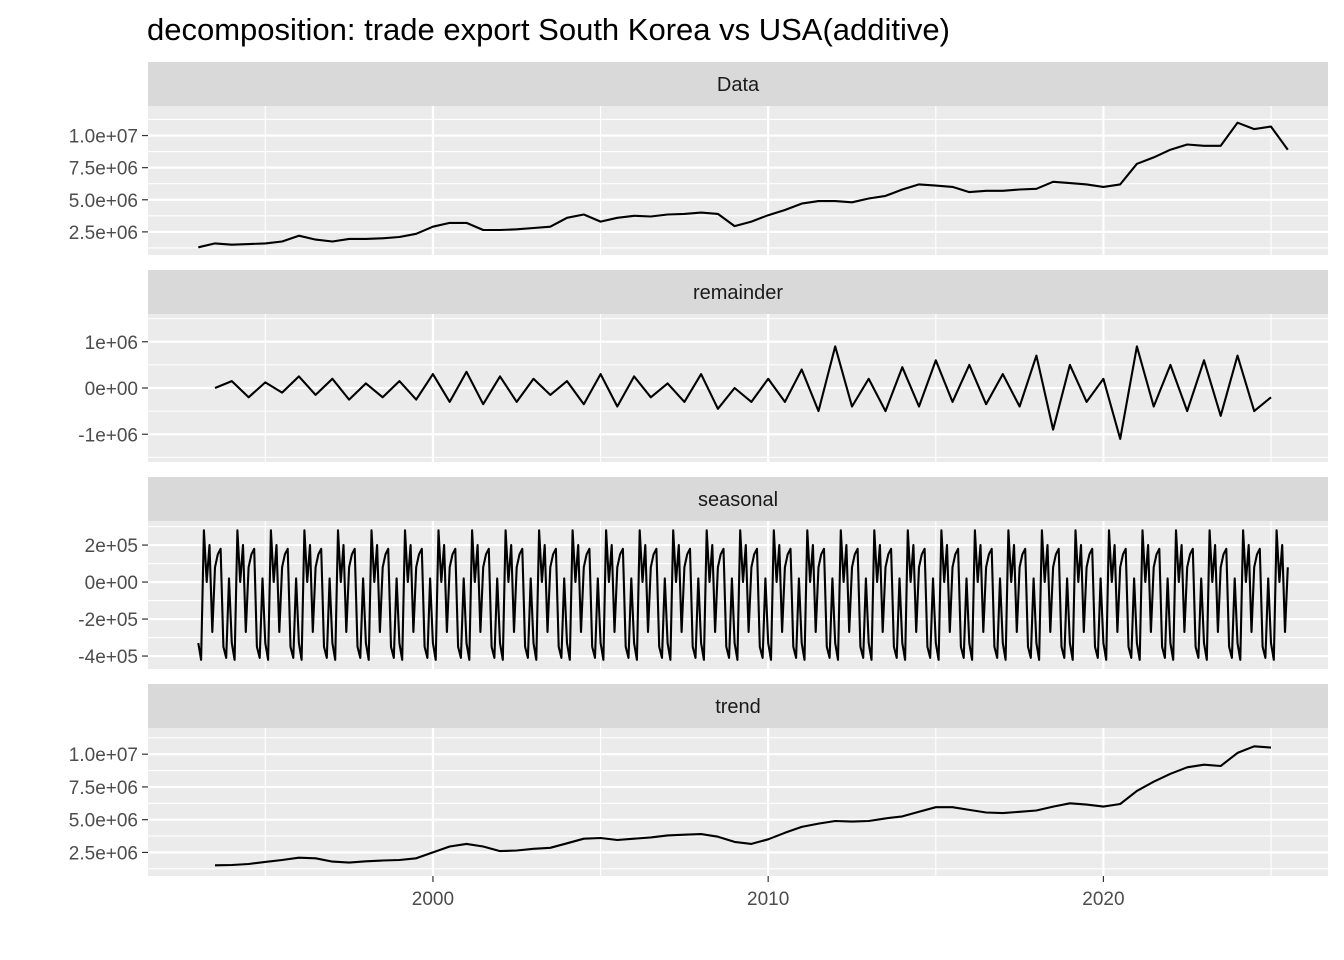 This screenshot has width=1344, height=960. I want to click on strip-data, so click(738, 84).